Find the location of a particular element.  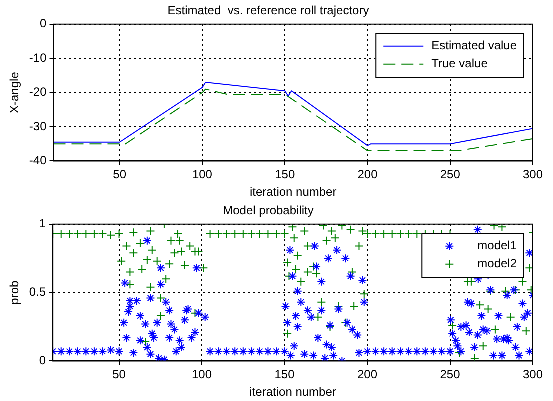

y-tick-label: 1 is located at coordinates (42, 223).